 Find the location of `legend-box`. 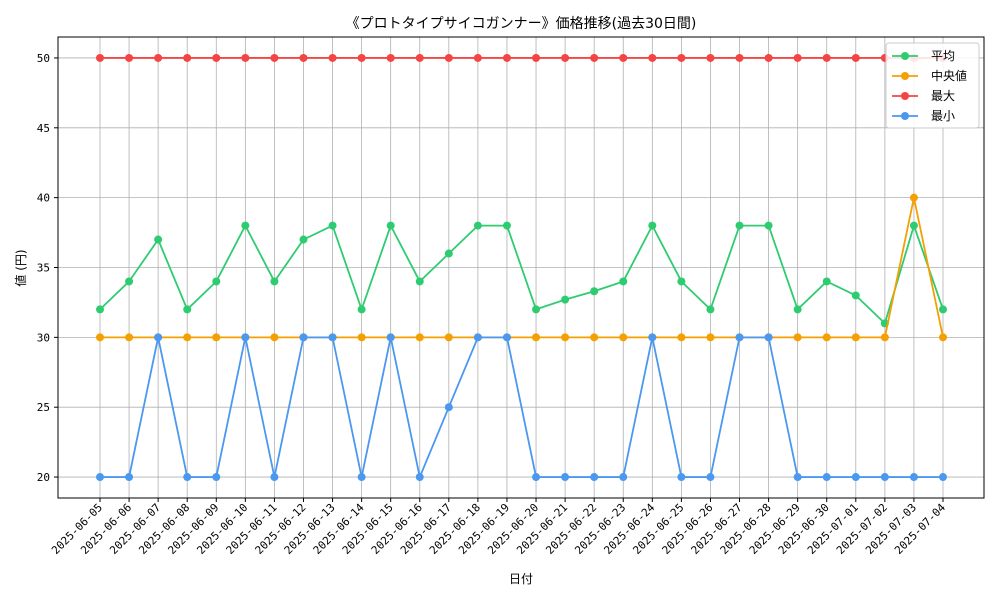

legend-box is located at coordinates (932, 85).